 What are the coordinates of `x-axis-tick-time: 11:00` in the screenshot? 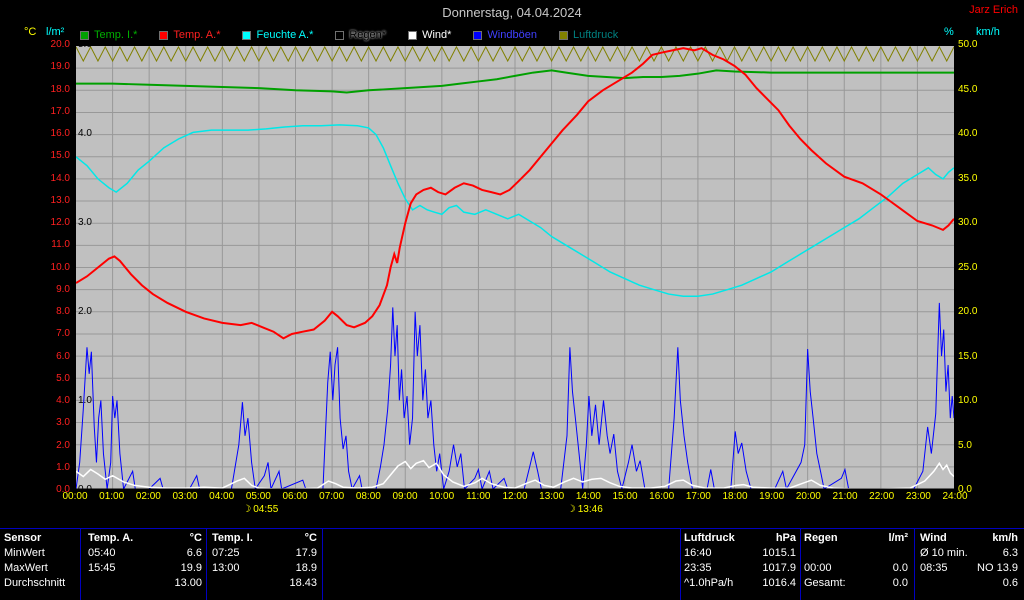 It's located at (478, 496).